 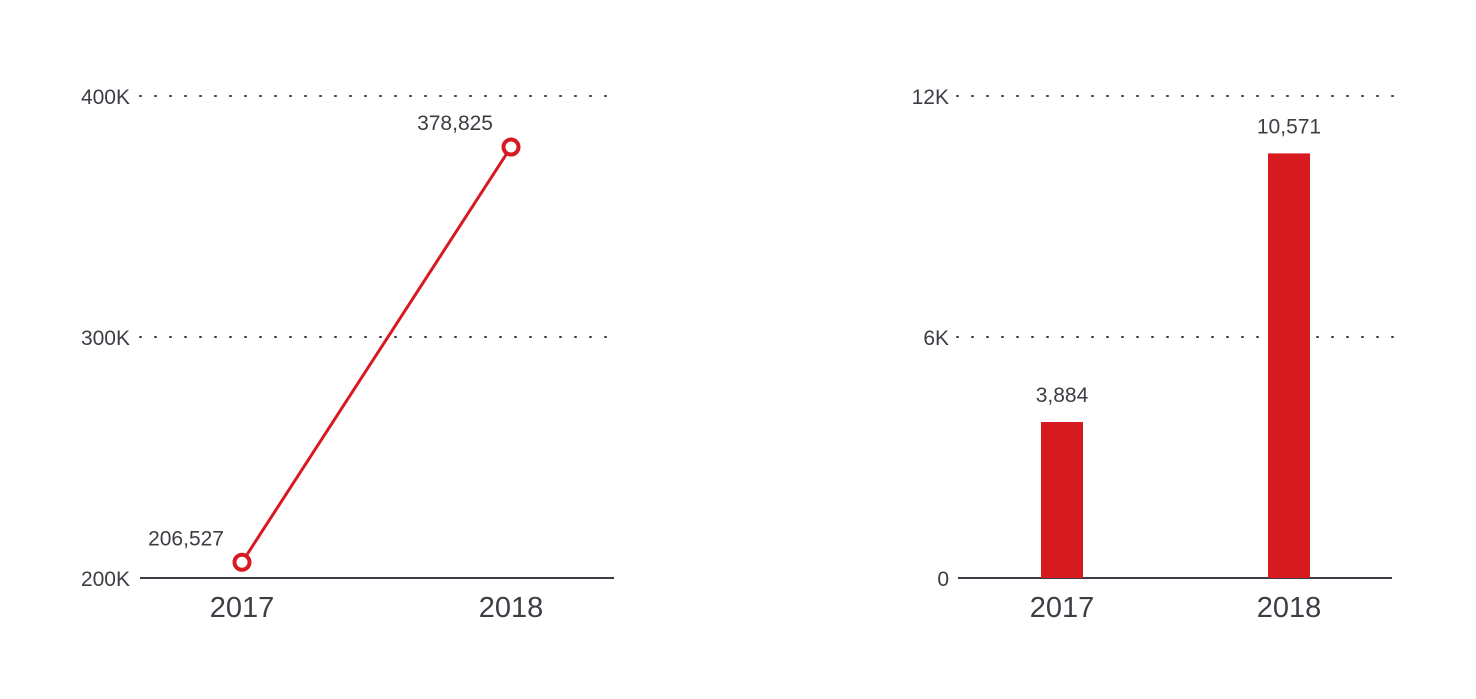 I want to click on y-tick-label: 0, so click(x=943, y=579).